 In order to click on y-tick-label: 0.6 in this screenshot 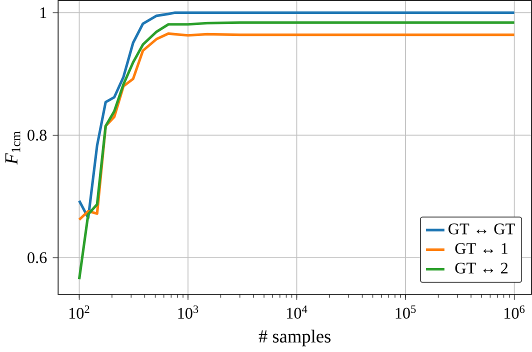, I will do `click(37, 258)`.